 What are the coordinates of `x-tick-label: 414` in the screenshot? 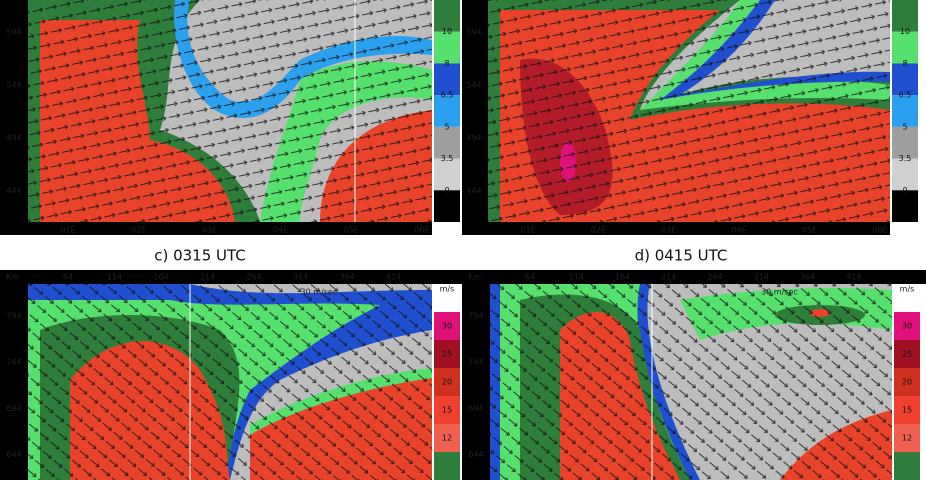 It's located at (853, 277).